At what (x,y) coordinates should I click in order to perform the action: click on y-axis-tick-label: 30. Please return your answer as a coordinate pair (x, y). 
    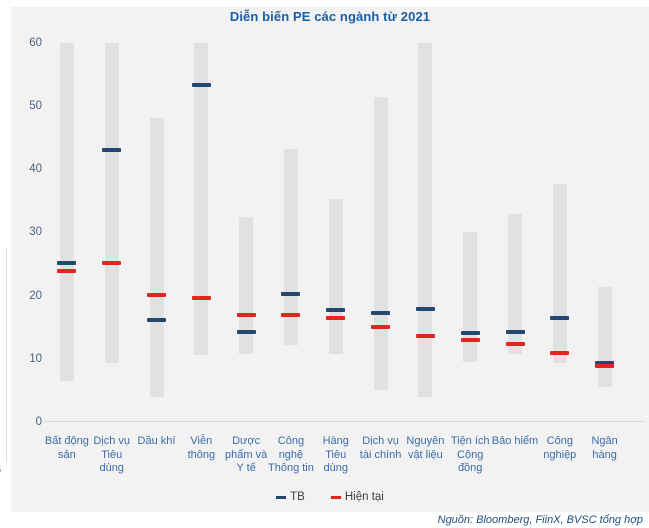
    Looking at the image, I should click on (35, 232).